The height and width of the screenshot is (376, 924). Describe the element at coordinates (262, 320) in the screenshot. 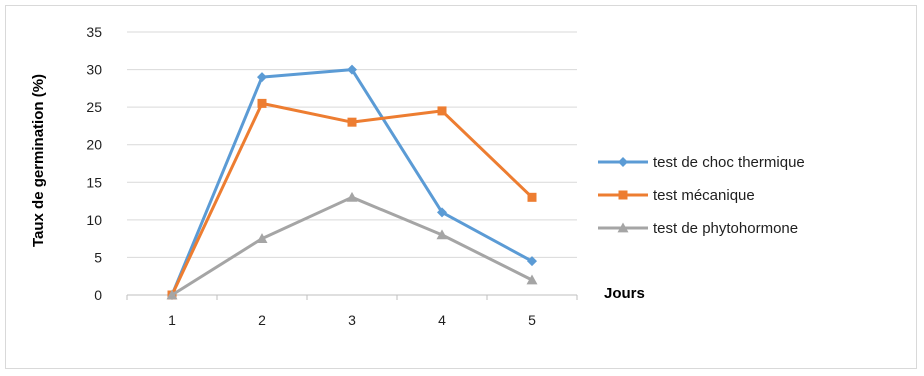

I see `x-tick-label: 2` at that location.